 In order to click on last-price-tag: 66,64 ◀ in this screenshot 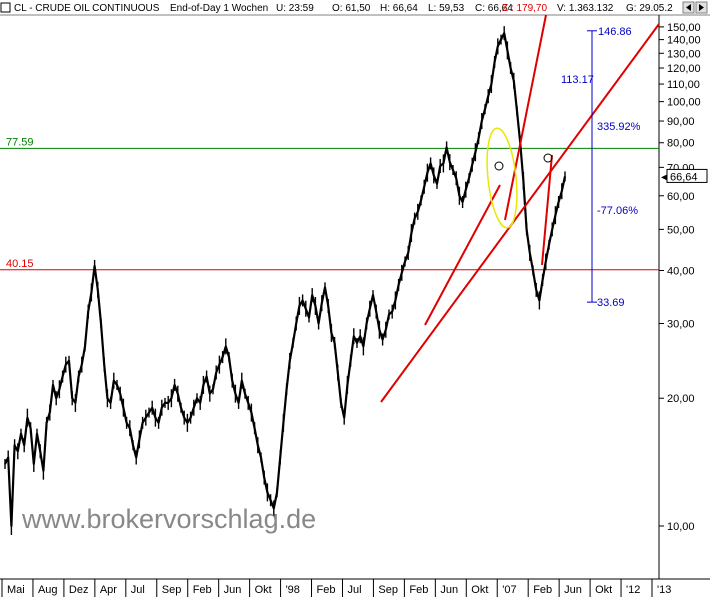, I will do `click(684, 175)`.